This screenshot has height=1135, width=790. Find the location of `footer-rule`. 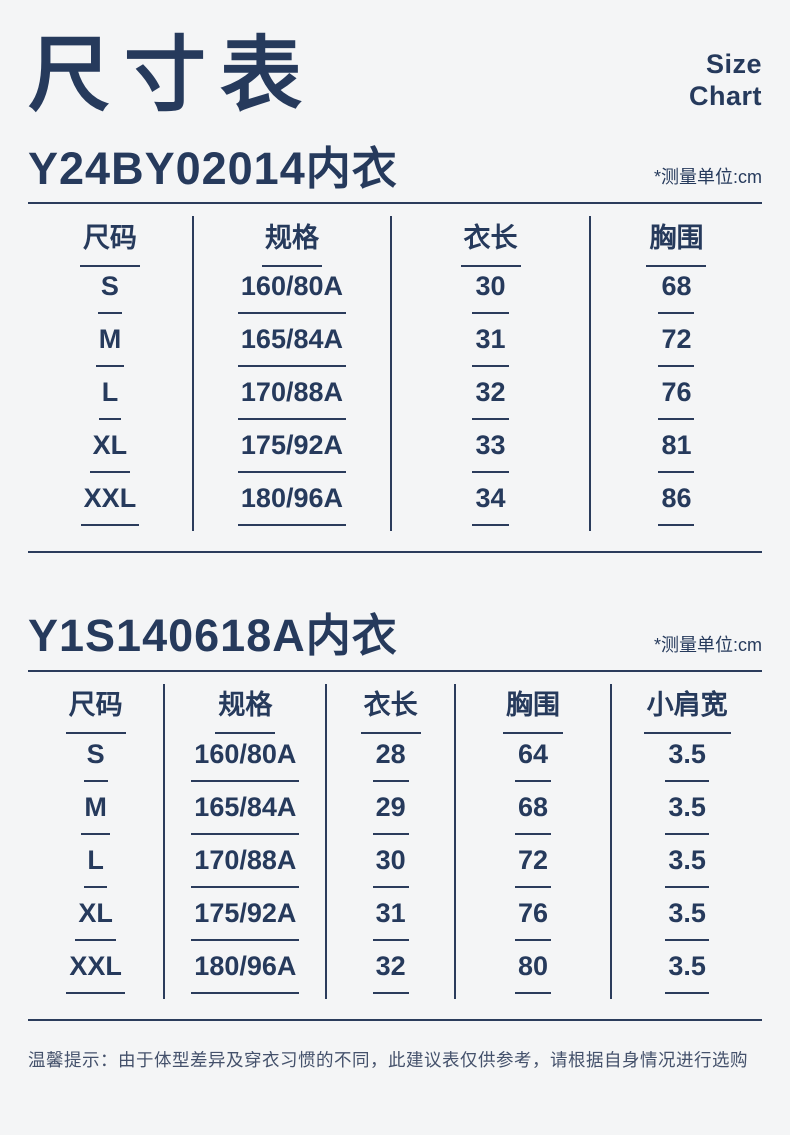

footer-rule is located at coordinates (395, 1019).